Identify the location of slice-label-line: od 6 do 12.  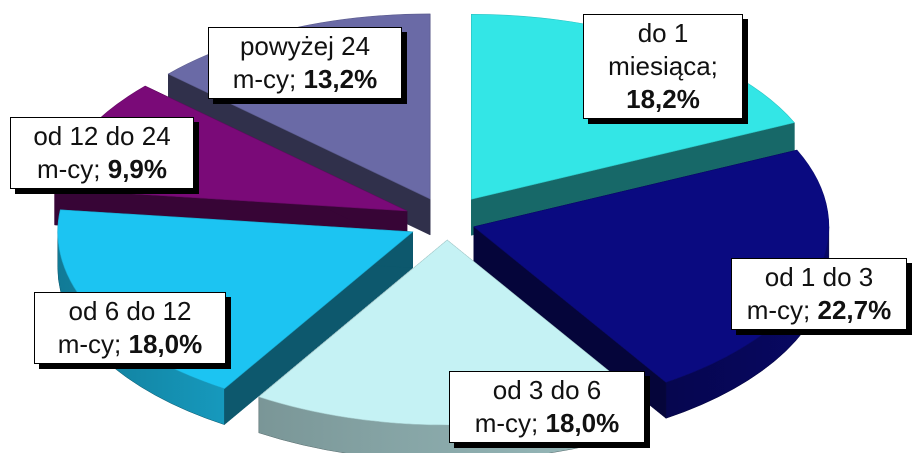
(130, 311).